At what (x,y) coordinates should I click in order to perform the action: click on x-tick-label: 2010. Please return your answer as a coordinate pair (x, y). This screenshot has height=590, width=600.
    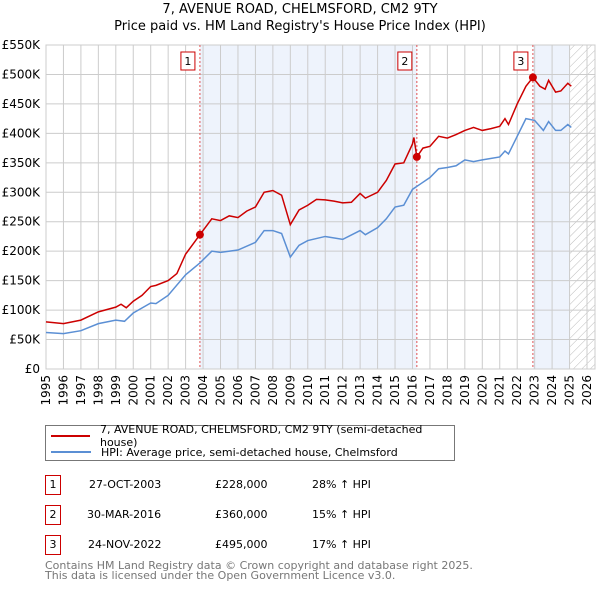
    Looking at the image, I should click on (308, 390).